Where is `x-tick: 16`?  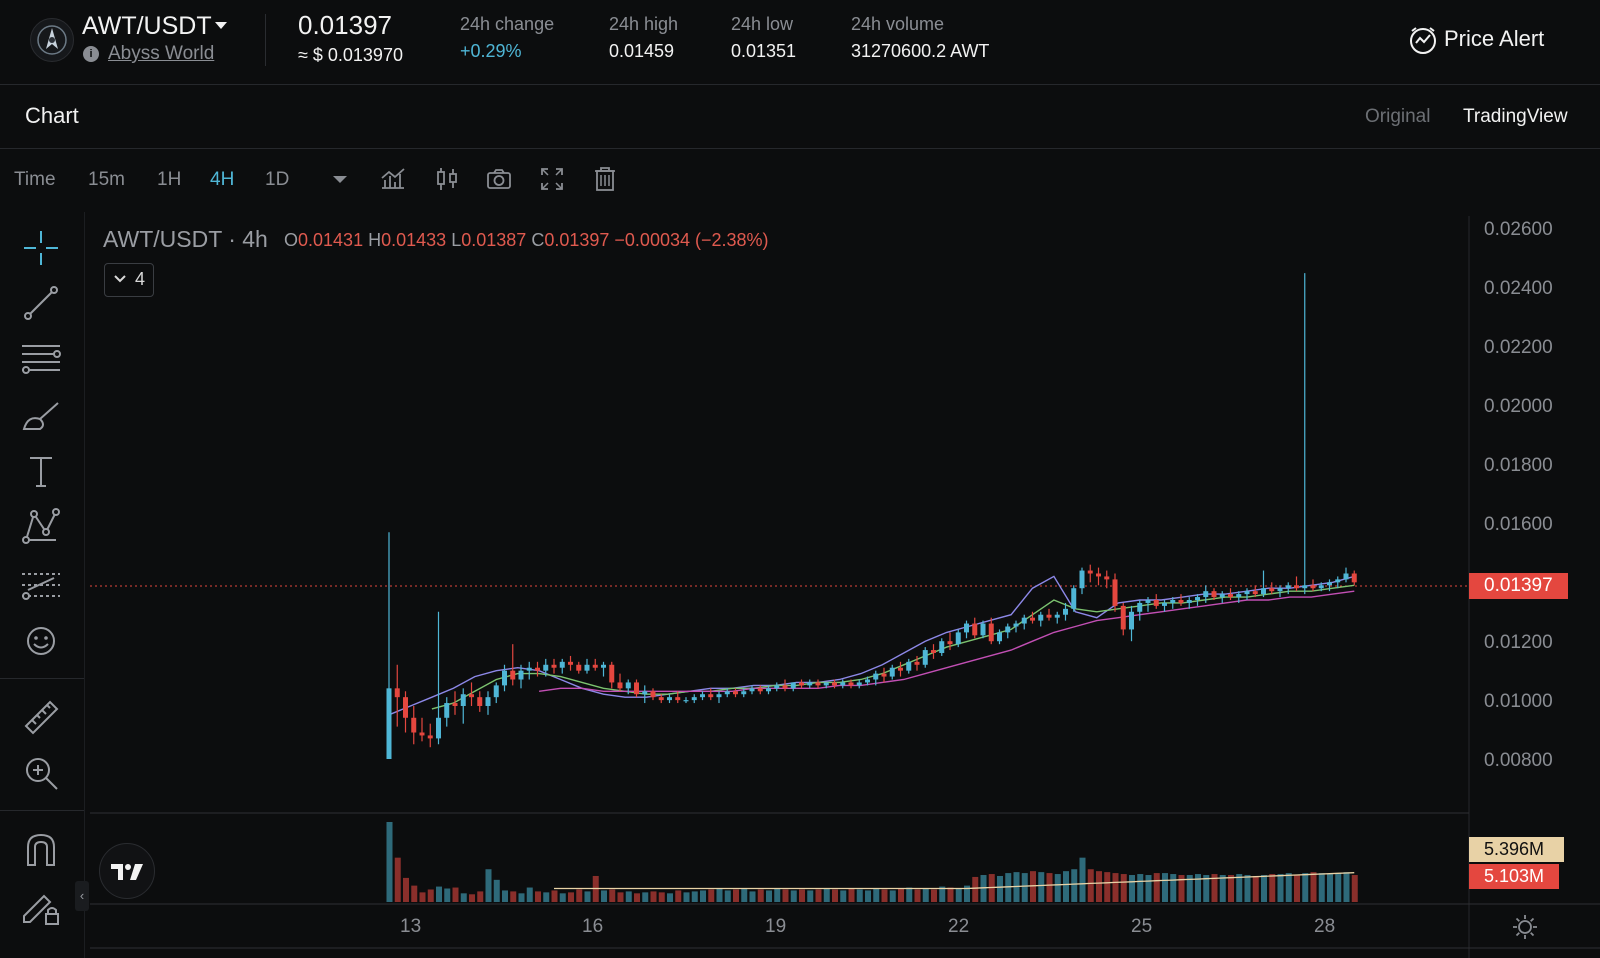 x-tick: 16 is located at coordinates (593, 926).